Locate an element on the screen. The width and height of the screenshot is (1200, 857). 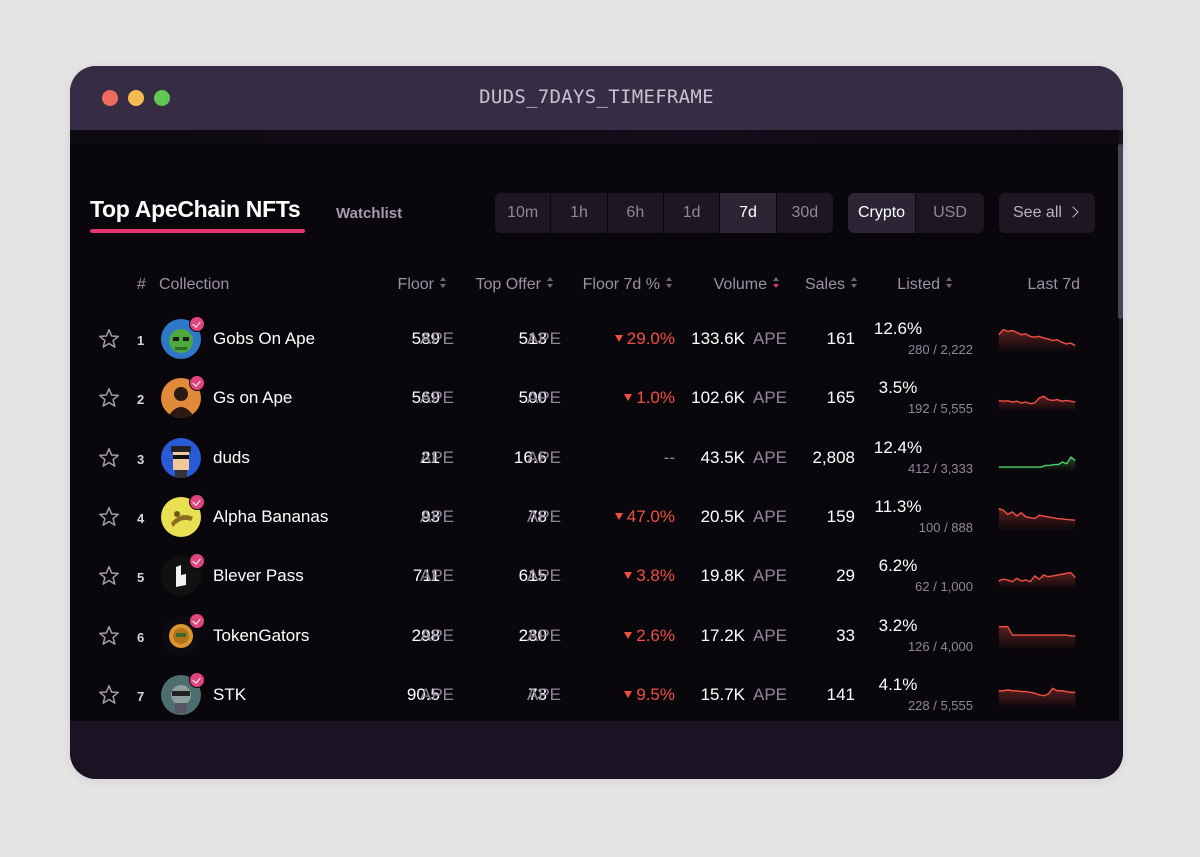
sort-desc-icon is located at coordinates (777, 283).